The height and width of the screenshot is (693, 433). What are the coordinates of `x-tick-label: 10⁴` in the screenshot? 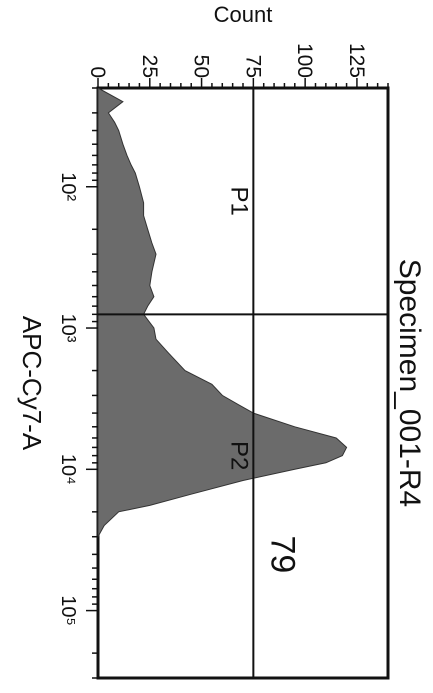 It's located at (68, 469).